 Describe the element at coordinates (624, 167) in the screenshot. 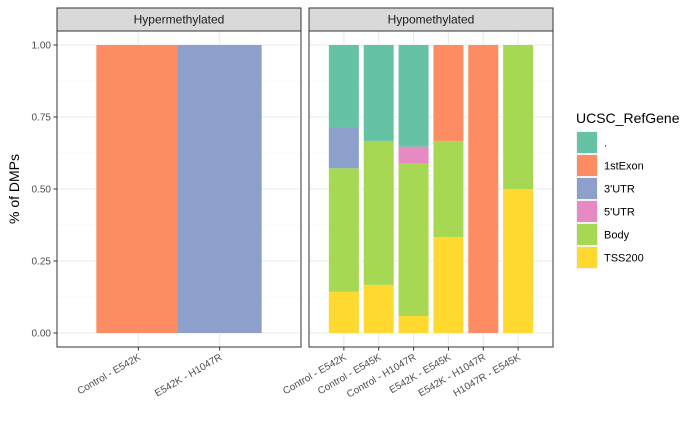

I see `legend-label: 1stExon` at that location.